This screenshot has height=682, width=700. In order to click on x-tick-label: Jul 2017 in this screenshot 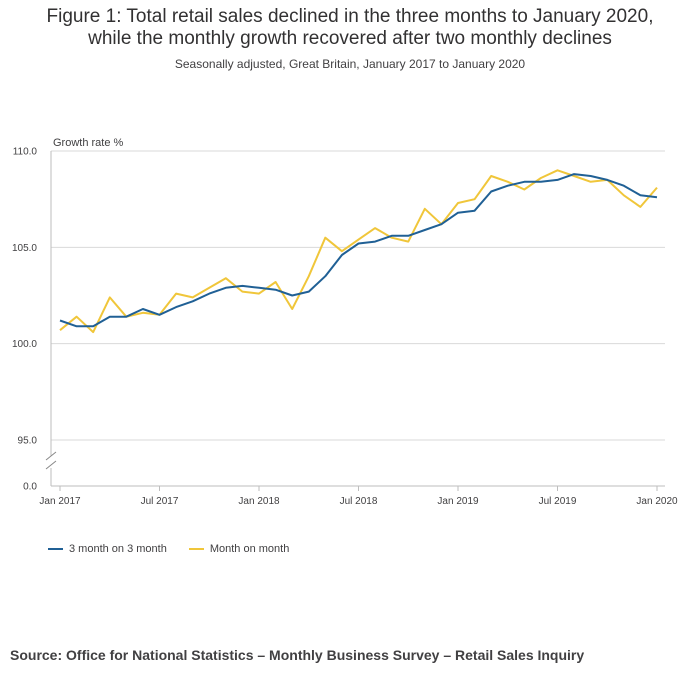, I will do `click(160, 501)`.